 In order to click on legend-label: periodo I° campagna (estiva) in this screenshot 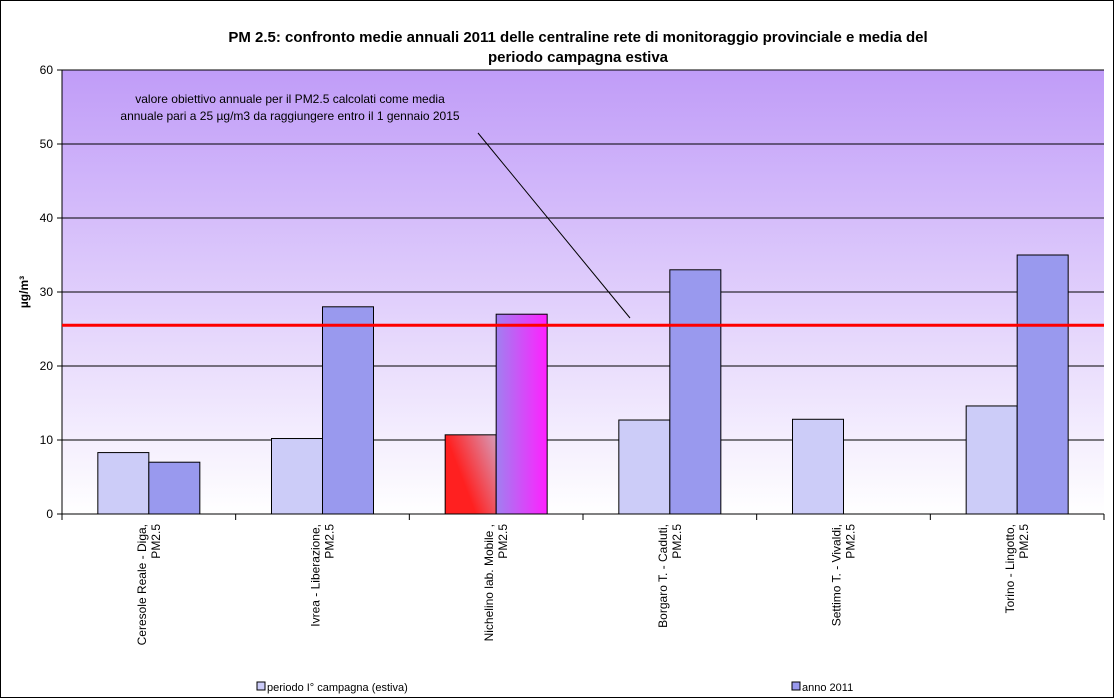, I will do `click(337, 688)`.